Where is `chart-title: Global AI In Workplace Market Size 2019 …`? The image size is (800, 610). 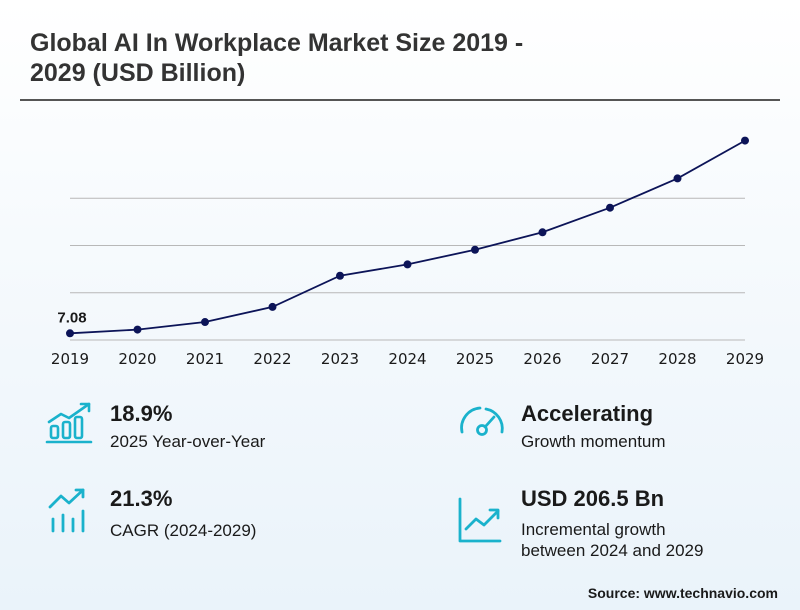 chart-title: Global AI In Workplace Market Size 2019 … is located at coordinates (330, 58).